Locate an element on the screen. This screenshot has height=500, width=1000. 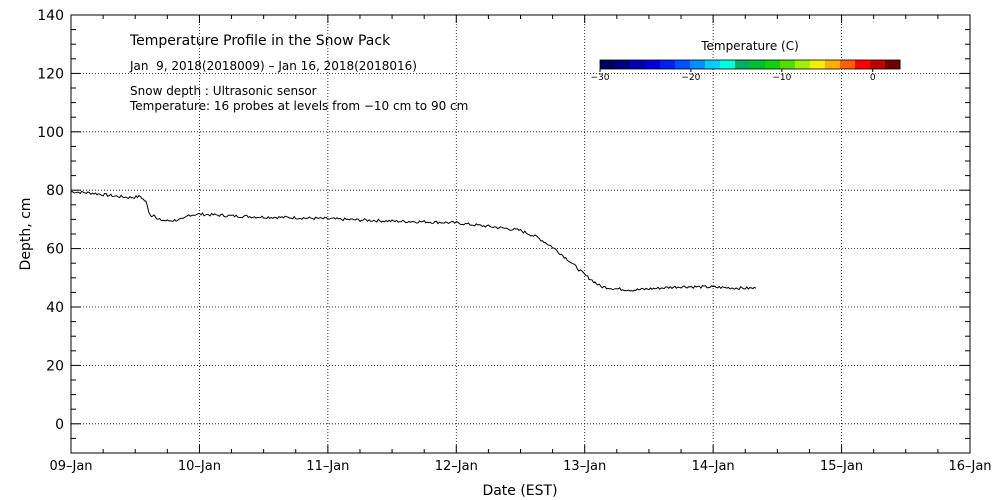
y-tick-label: 60 is located at coordinates (55, 250).